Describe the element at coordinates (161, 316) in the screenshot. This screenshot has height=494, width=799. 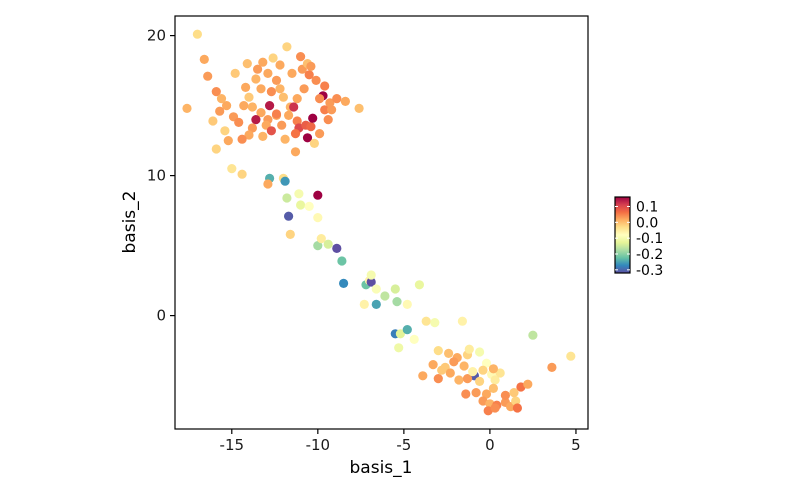
I see `y-tick-label: 0` at that location.